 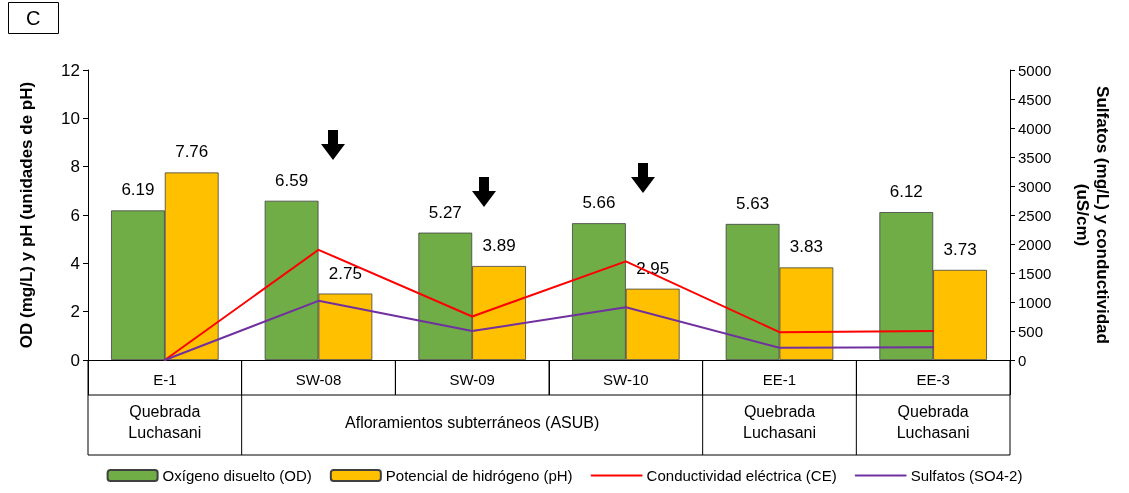 What do you see at coordinates (75, 312) in the screenshot?
I see `y-tick-label: 2` at bounding box center [75, 312].